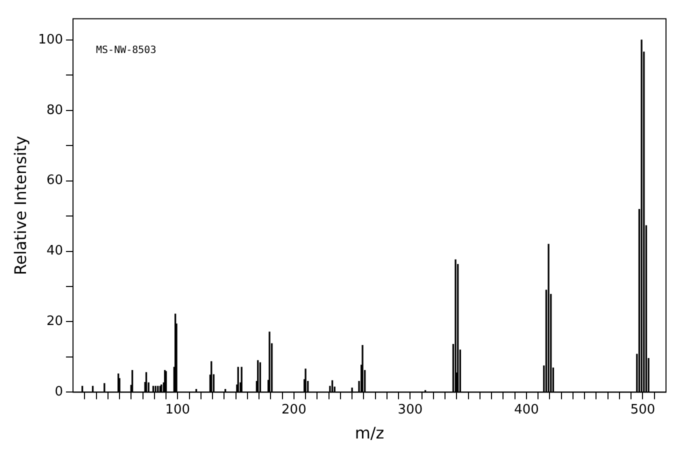 This screenshot has width=676, height=455. What do you see at coordinates (369, 433) in the screenshot?
I see `x-axis-title: m/z` at bounding box center [369, 433].